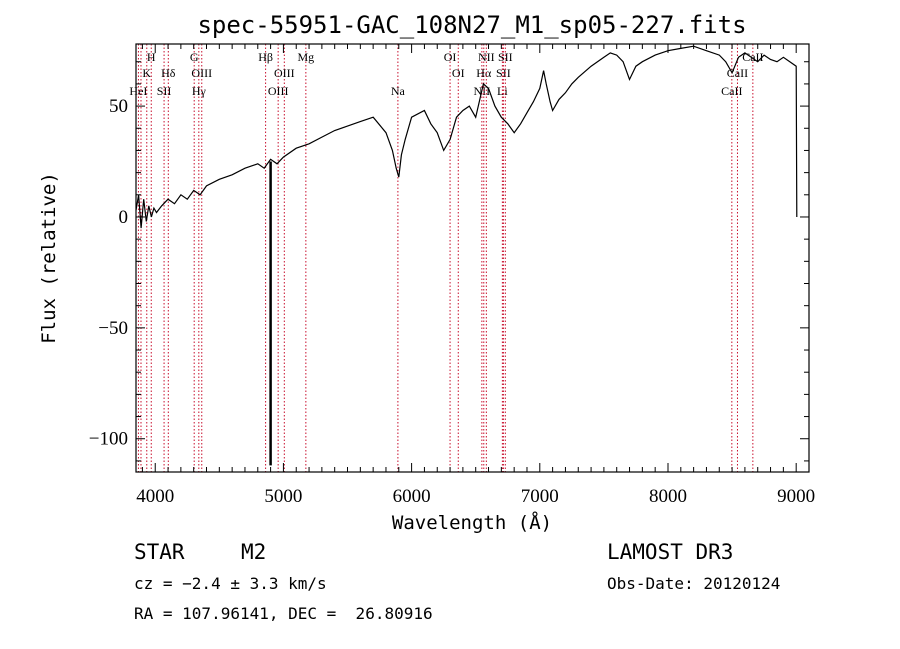 Image resolution: width=900 pixels, height=649 pixels. I want to click on y-axis-label: Flux (relative), so click(49, 258).